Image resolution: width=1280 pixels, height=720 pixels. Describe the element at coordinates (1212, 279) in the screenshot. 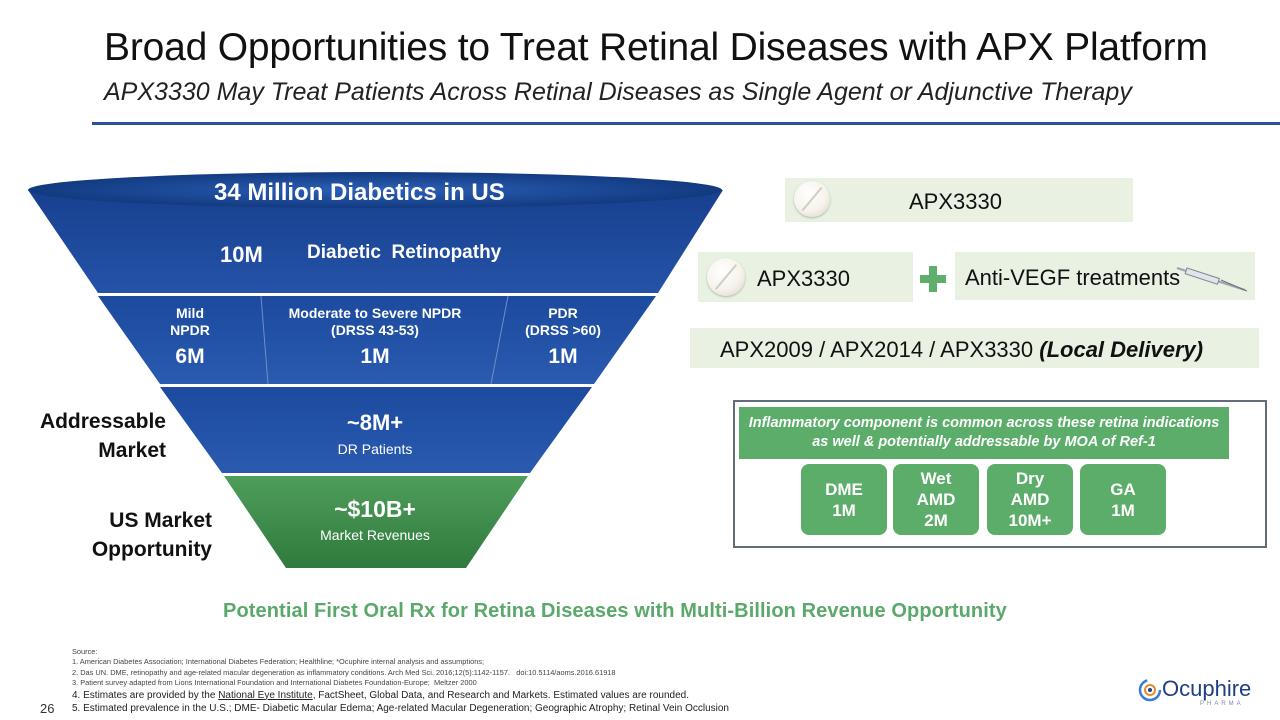

I see `syringe-icon` at that location.